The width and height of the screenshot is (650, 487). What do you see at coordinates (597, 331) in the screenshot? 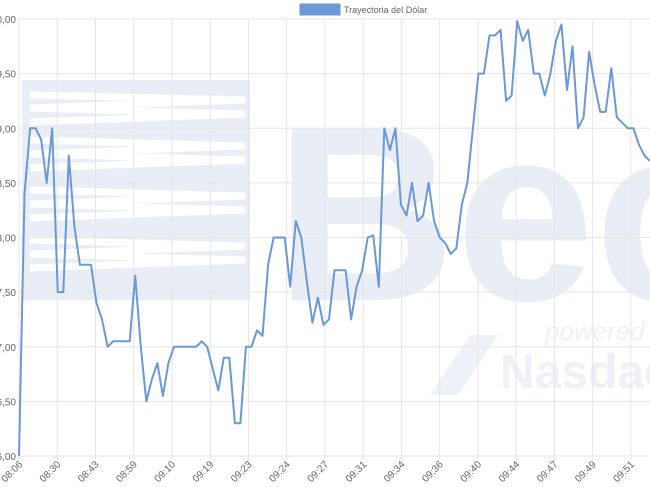
I see `watermark-tagline: powered by` at bounding box center [597, 331].